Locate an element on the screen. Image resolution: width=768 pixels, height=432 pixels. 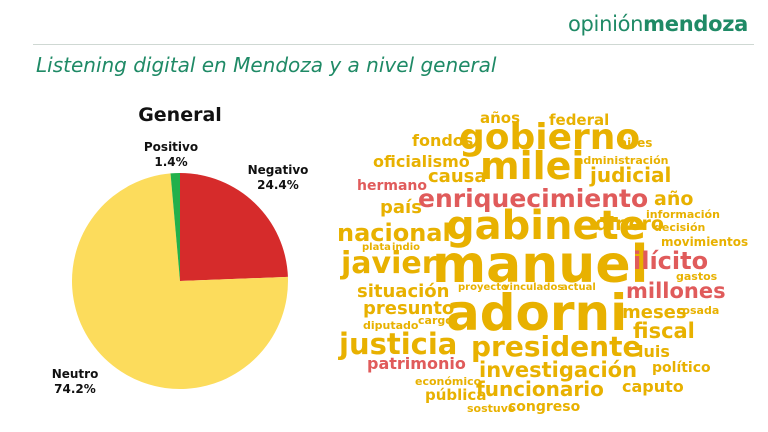
slice-name-negativo: Negativo is located at coordinates (278, 170).